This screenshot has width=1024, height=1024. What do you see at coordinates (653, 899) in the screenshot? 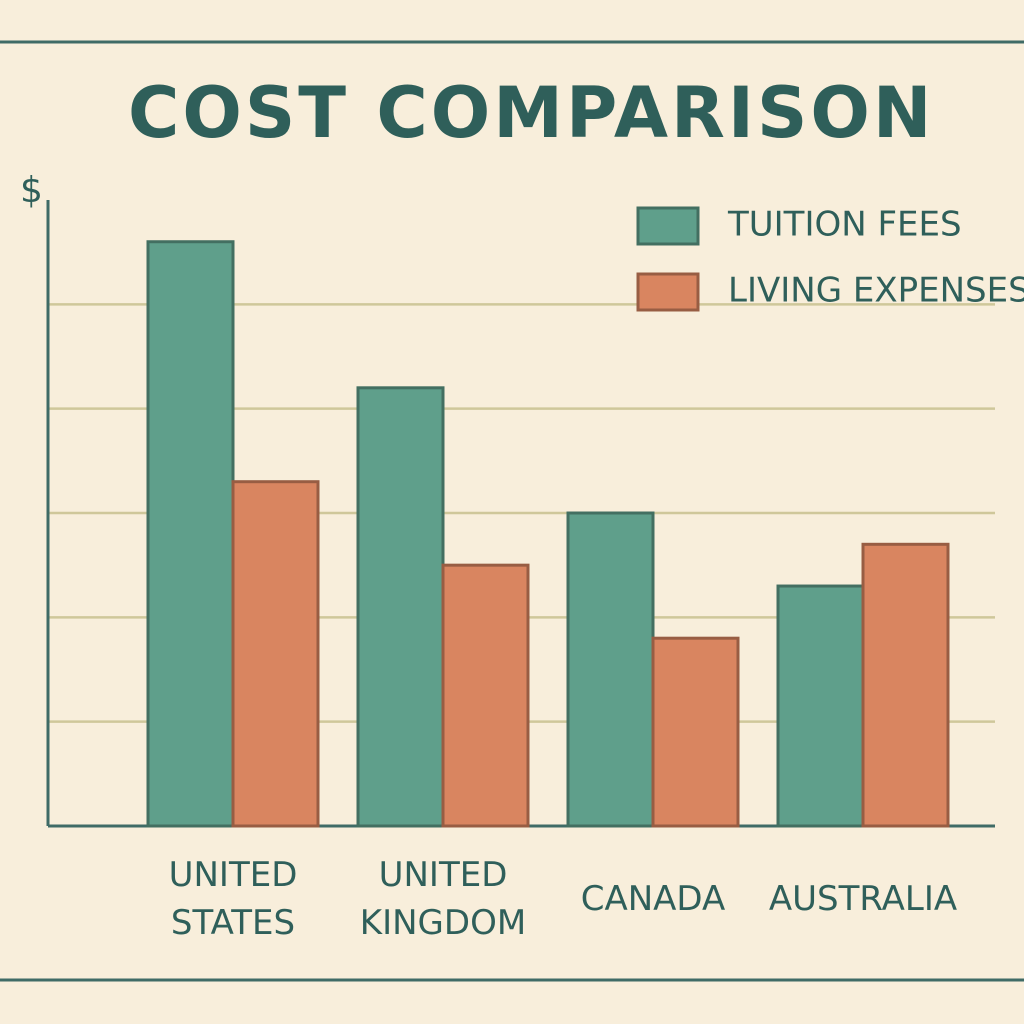
I see `x-tick-label: CANADA` at bounding box center [653, 899].